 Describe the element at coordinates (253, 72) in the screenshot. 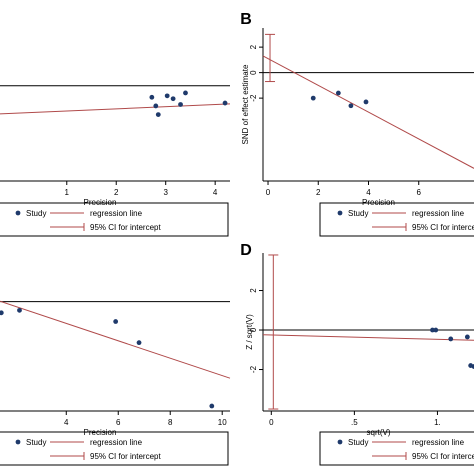

I see `y-tick-label-b: 0` at that location.